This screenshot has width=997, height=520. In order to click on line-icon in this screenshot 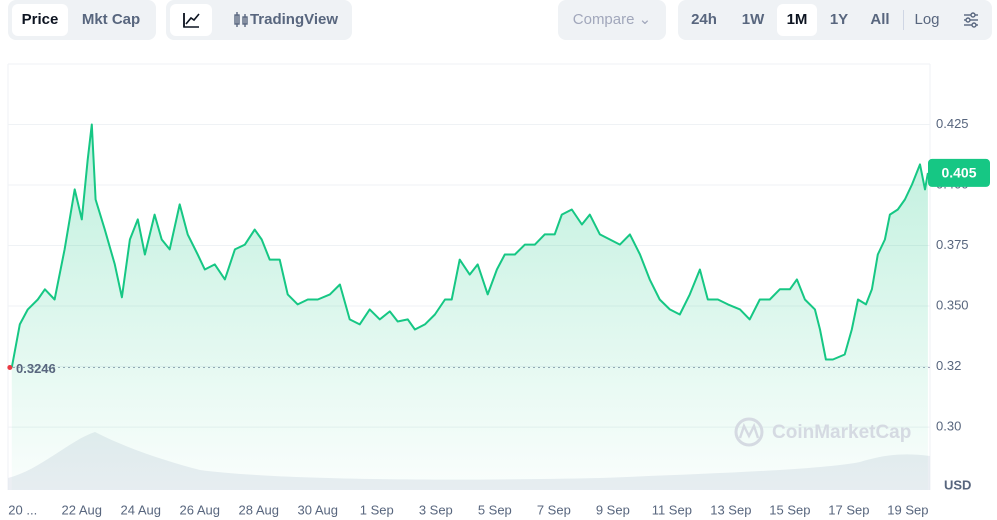, I will do `click(191, 20)`.